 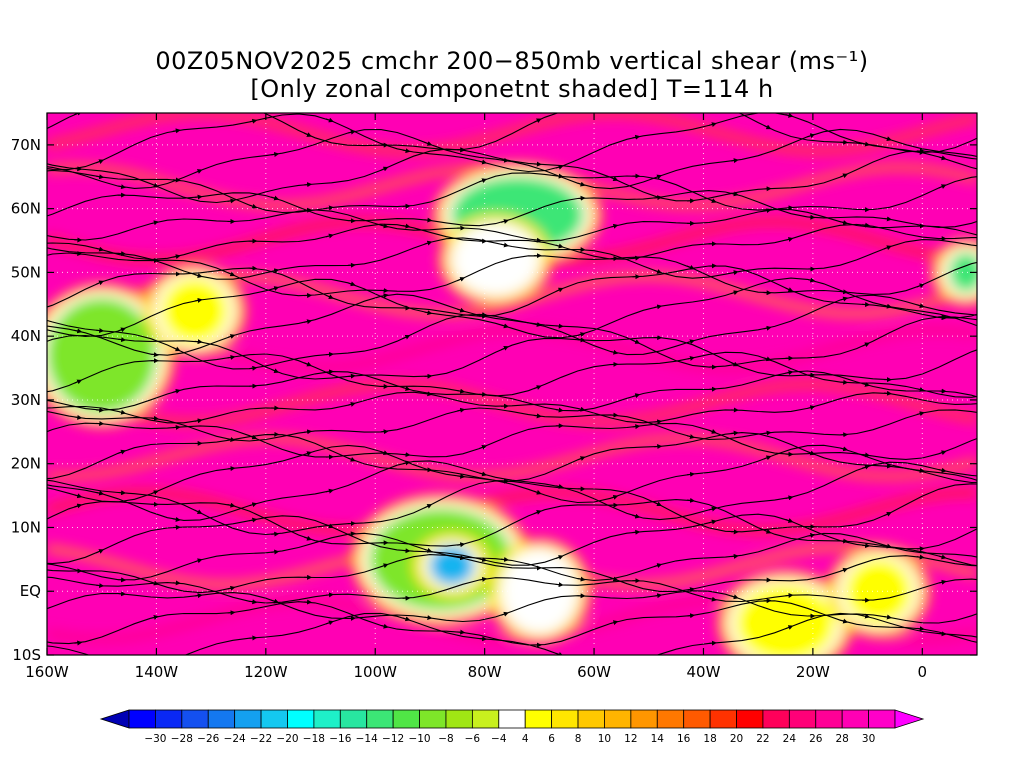 What do you see at coordinates (578, 739) in the screenshot?
I see `colorbar-tick-label: 8` at bounding box center [578, 739].